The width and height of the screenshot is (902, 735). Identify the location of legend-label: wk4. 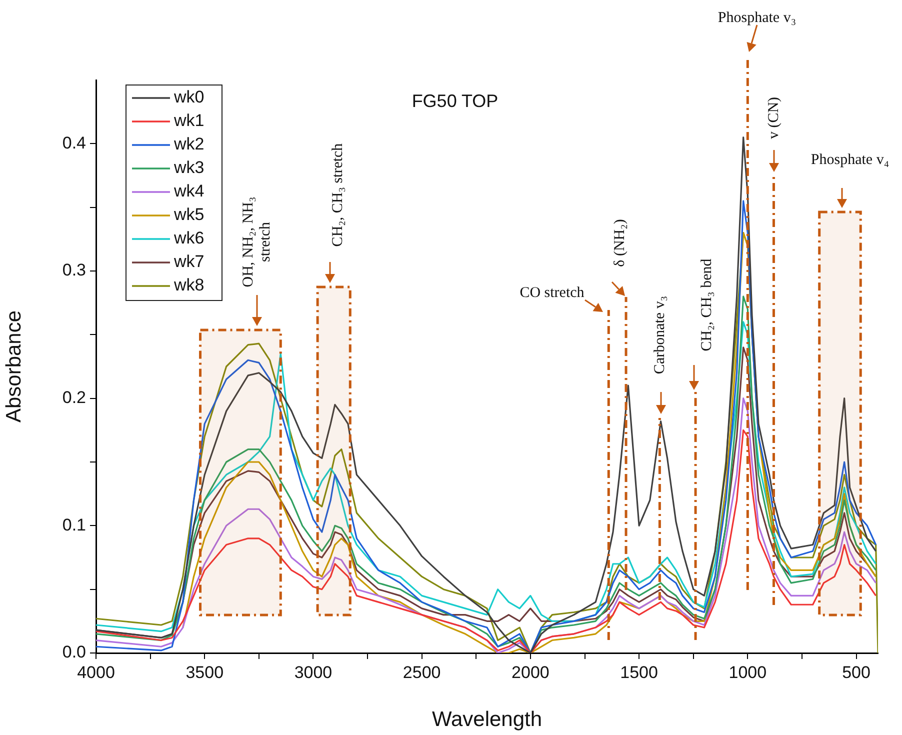
(188, 191).